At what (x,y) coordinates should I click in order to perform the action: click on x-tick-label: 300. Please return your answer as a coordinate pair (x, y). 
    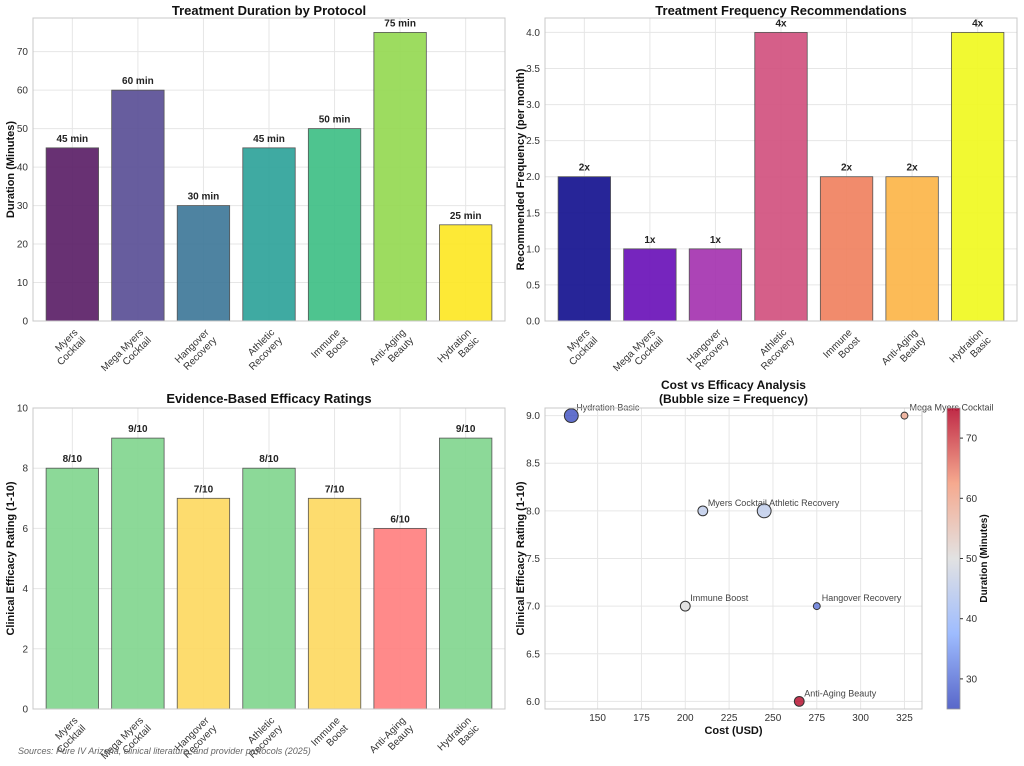
    Looking at the image, I should click on (860, 718).